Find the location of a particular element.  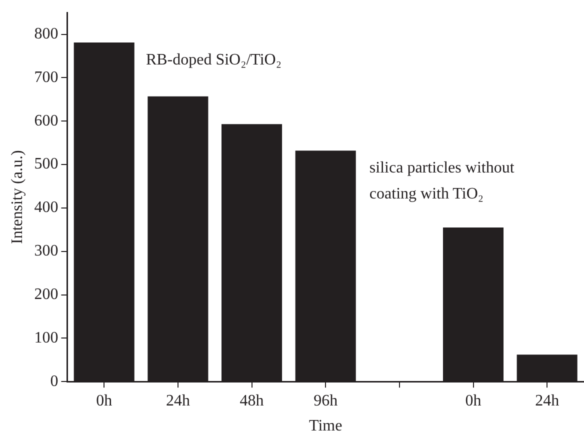

y-axis-title: Intensity (a.u.) is located at coordinates (17, 197).